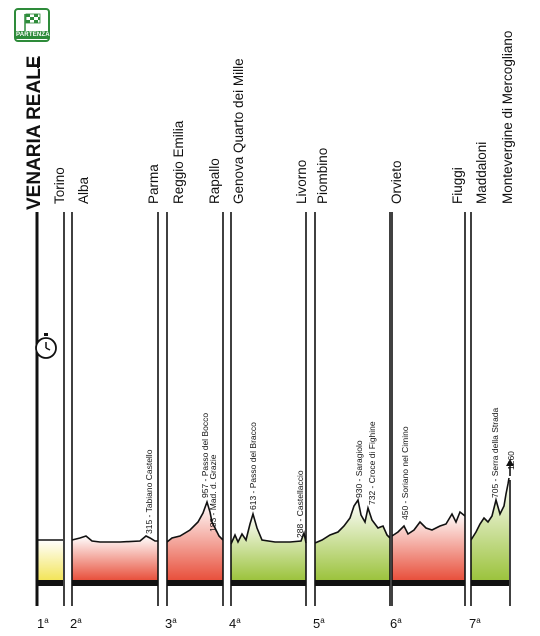 The width and height of the screenshot is (540, 636). What do you see at coordinates (457, 185) in the screenshot?
I see `town-label: Fiuggi` at bounding box center [457, 185].